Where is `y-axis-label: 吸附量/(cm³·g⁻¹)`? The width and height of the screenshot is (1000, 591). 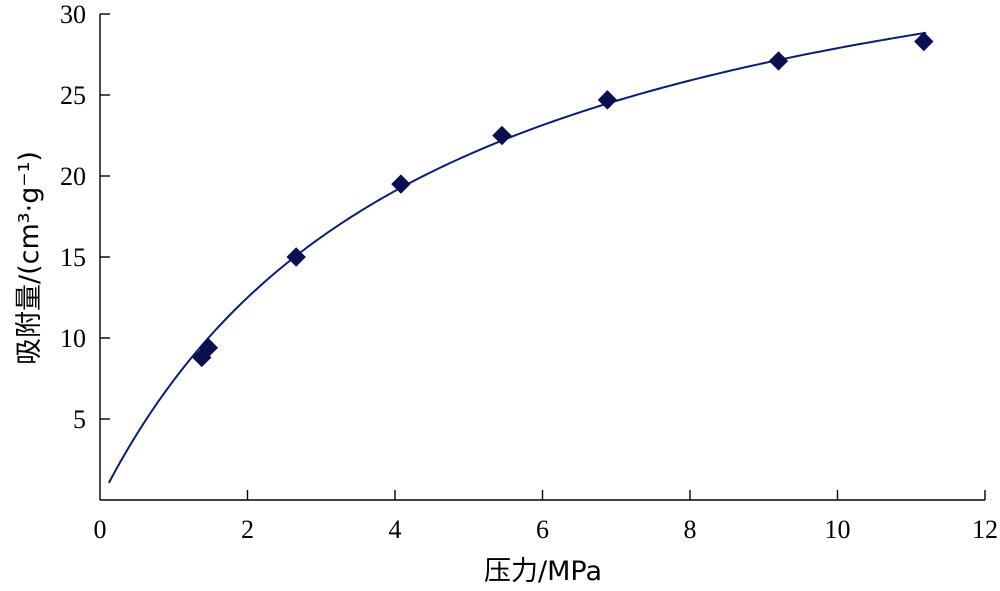
y-axis-label: 吸附量/(cm³·g⁻¹) is located at coordinates (29, 258).